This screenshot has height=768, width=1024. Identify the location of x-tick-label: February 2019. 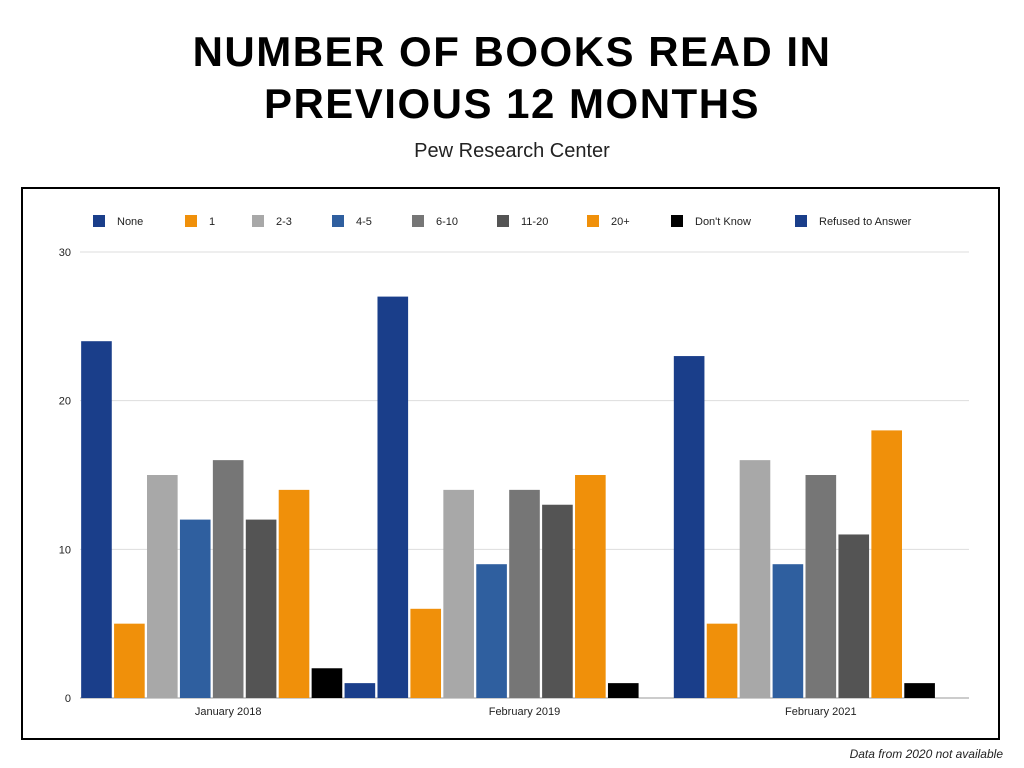
(525, 712).